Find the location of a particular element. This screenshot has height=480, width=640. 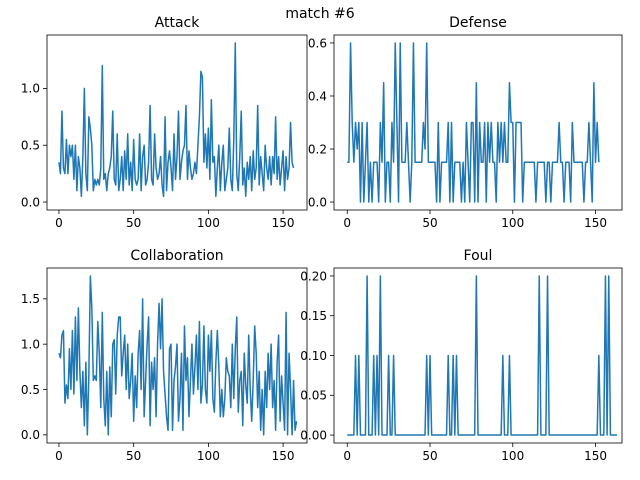

x-tick-label-foul: 0 is located at coordinates (347, 456).